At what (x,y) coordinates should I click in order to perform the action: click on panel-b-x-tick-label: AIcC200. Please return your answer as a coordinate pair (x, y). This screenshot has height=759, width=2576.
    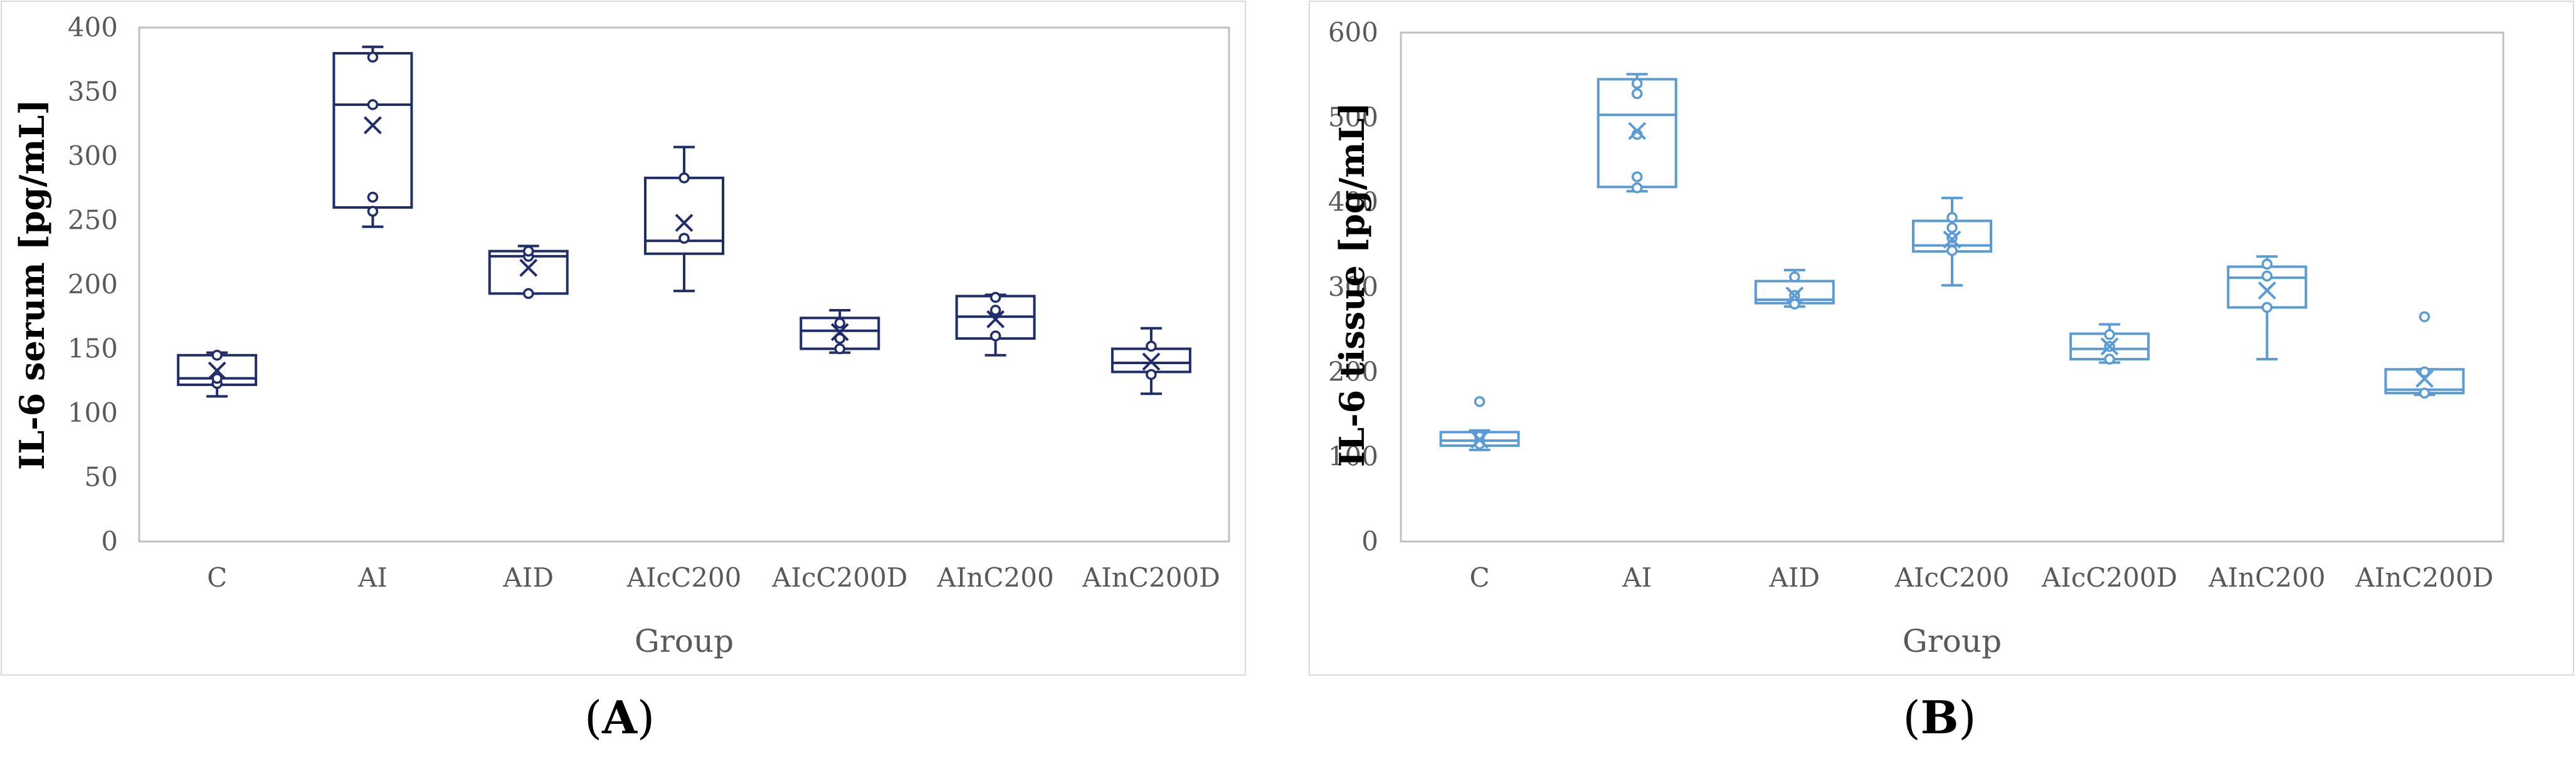
    Looking at the image, I should click on (1952, 577).